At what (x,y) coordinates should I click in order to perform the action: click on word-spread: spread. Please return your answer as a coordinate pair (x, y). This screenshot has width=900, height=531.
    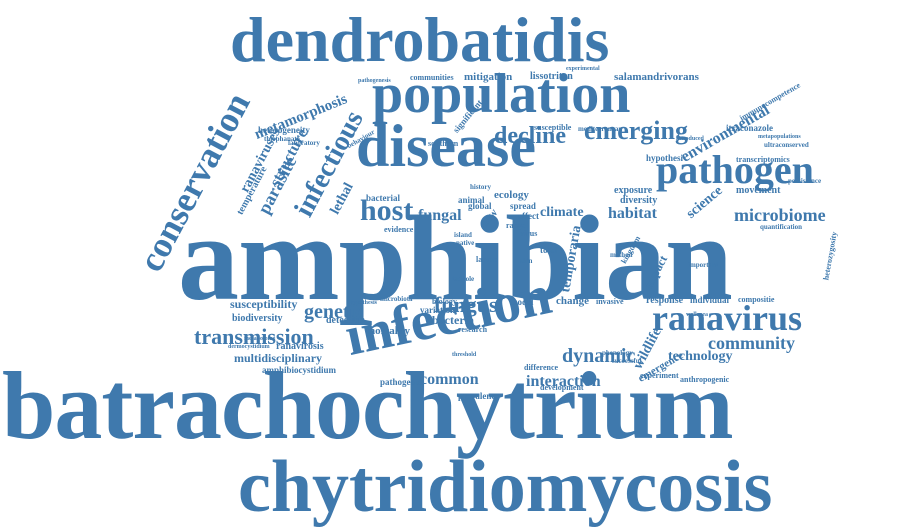
    Looking at the image, I should click on (523, 206).